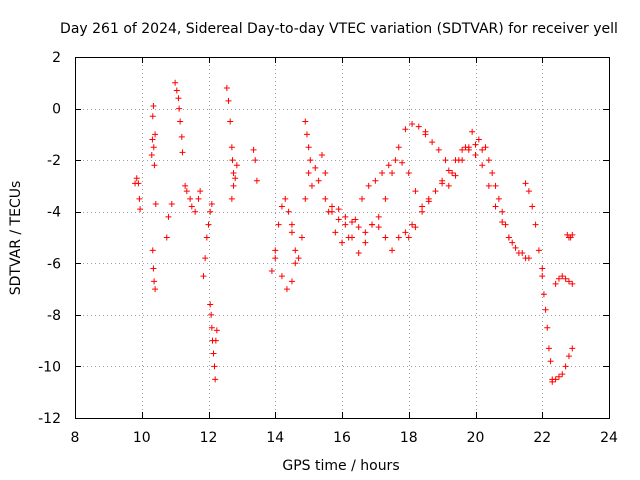 The width and height of the screenshot is (640, 480). Describe the element at coordinates (54, 264) in the screenshot. I see `y-tick-label: -6` at that location.